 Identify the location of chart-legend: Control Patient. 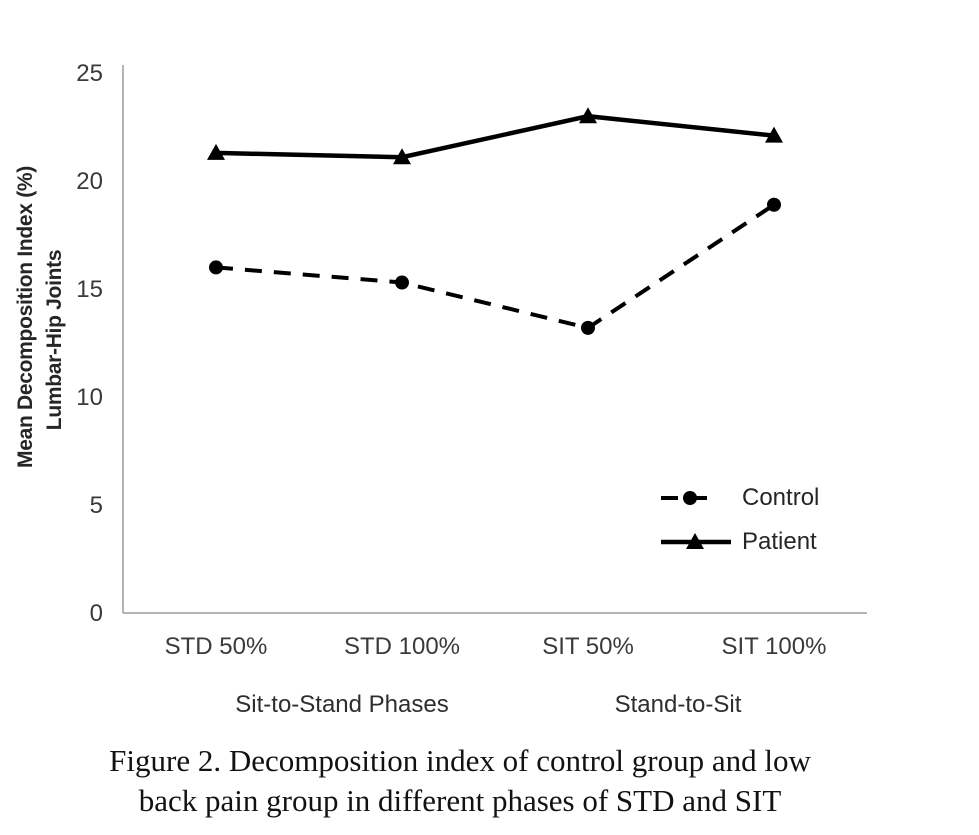
(739, 520).